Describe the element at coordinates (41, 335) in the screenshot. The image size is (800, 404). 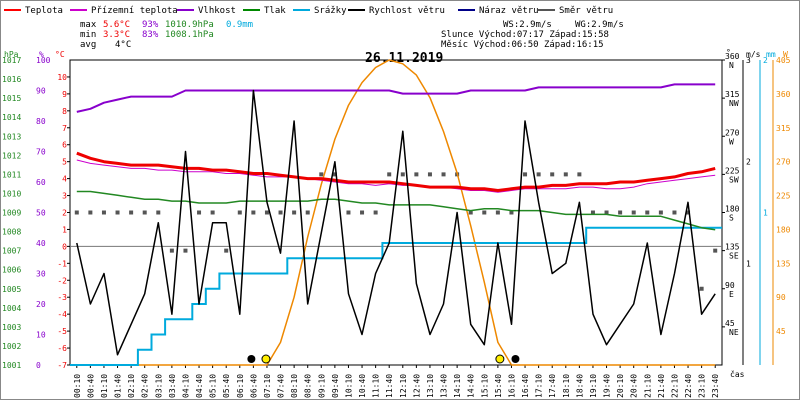
I see `tick-pct: 10` at that location.